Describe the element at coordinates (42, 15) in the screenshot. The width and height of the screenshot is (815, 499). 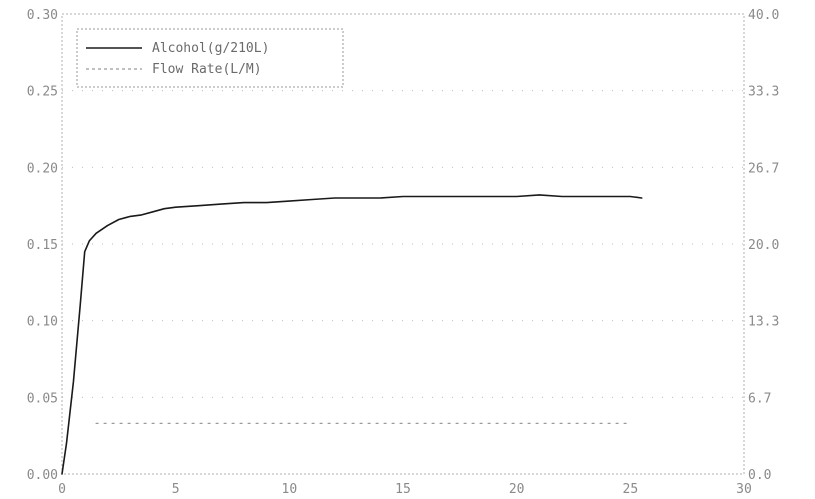
I see `y-tick-label: 0.30` at that location.